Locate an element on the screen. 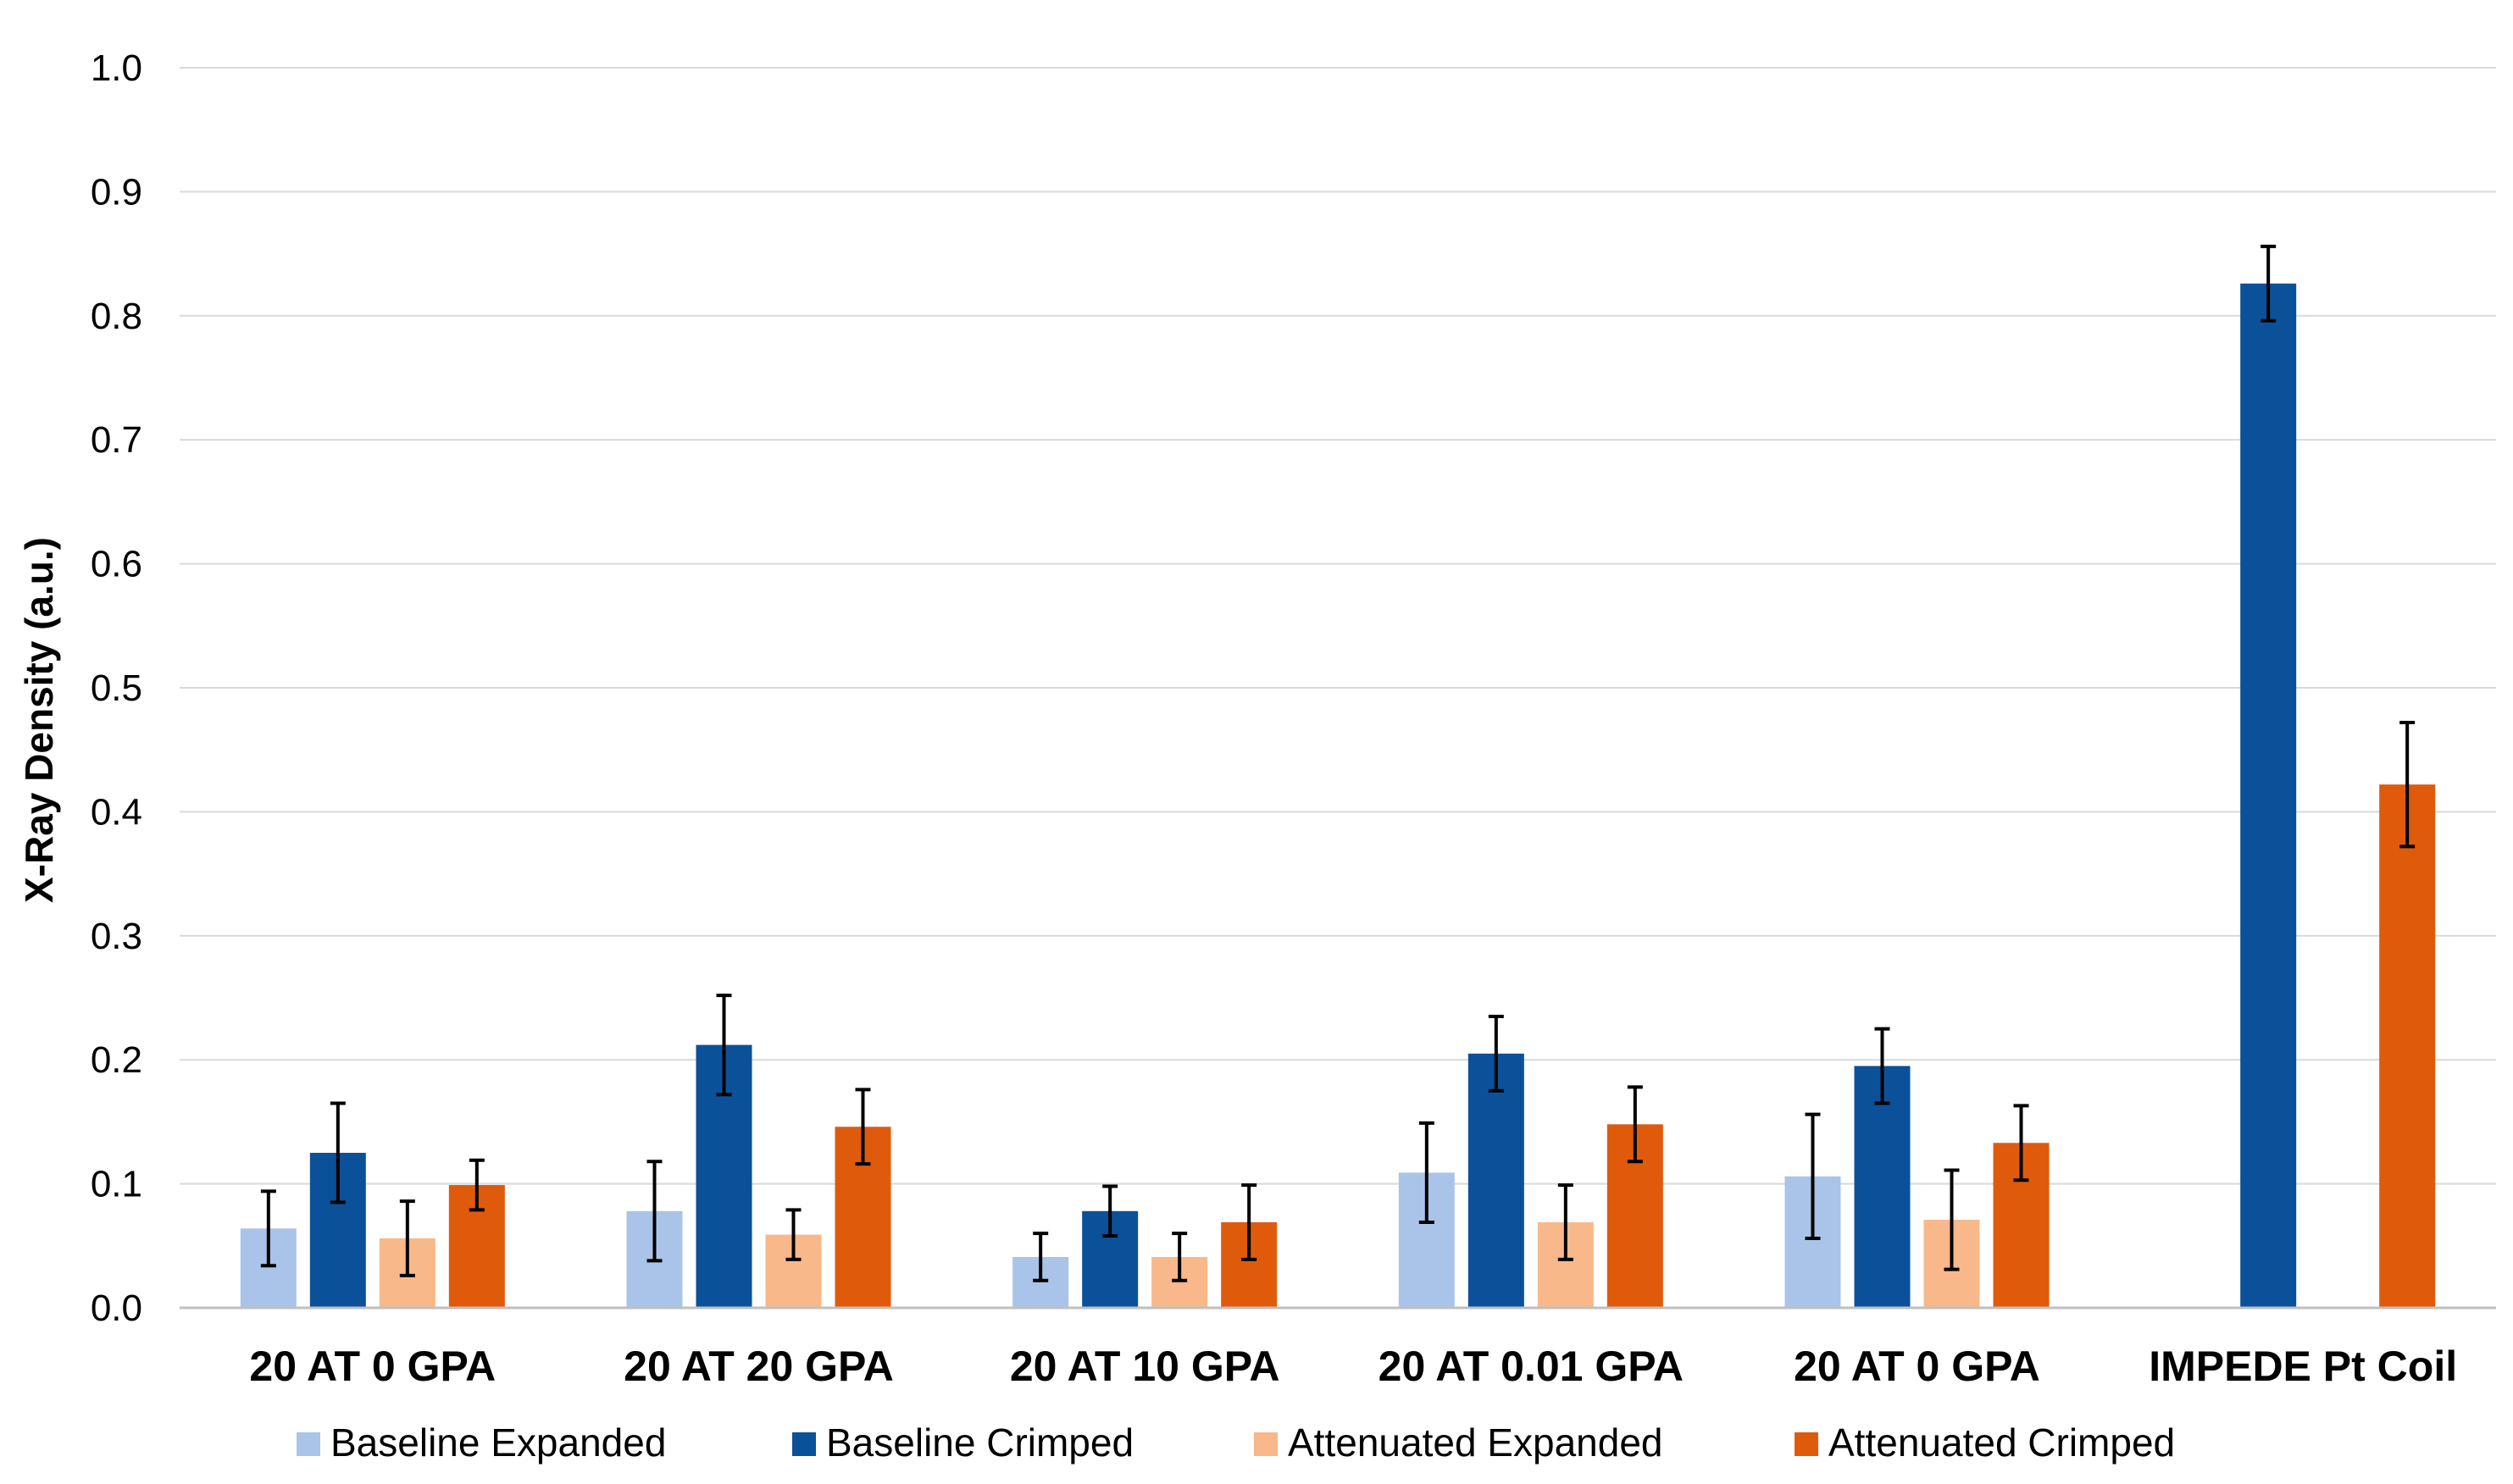 The width and height of the screenshot is (2513, 1484). x-tick-label: IMPEDE Pt Coil is located at coordinates (2303, 1366).